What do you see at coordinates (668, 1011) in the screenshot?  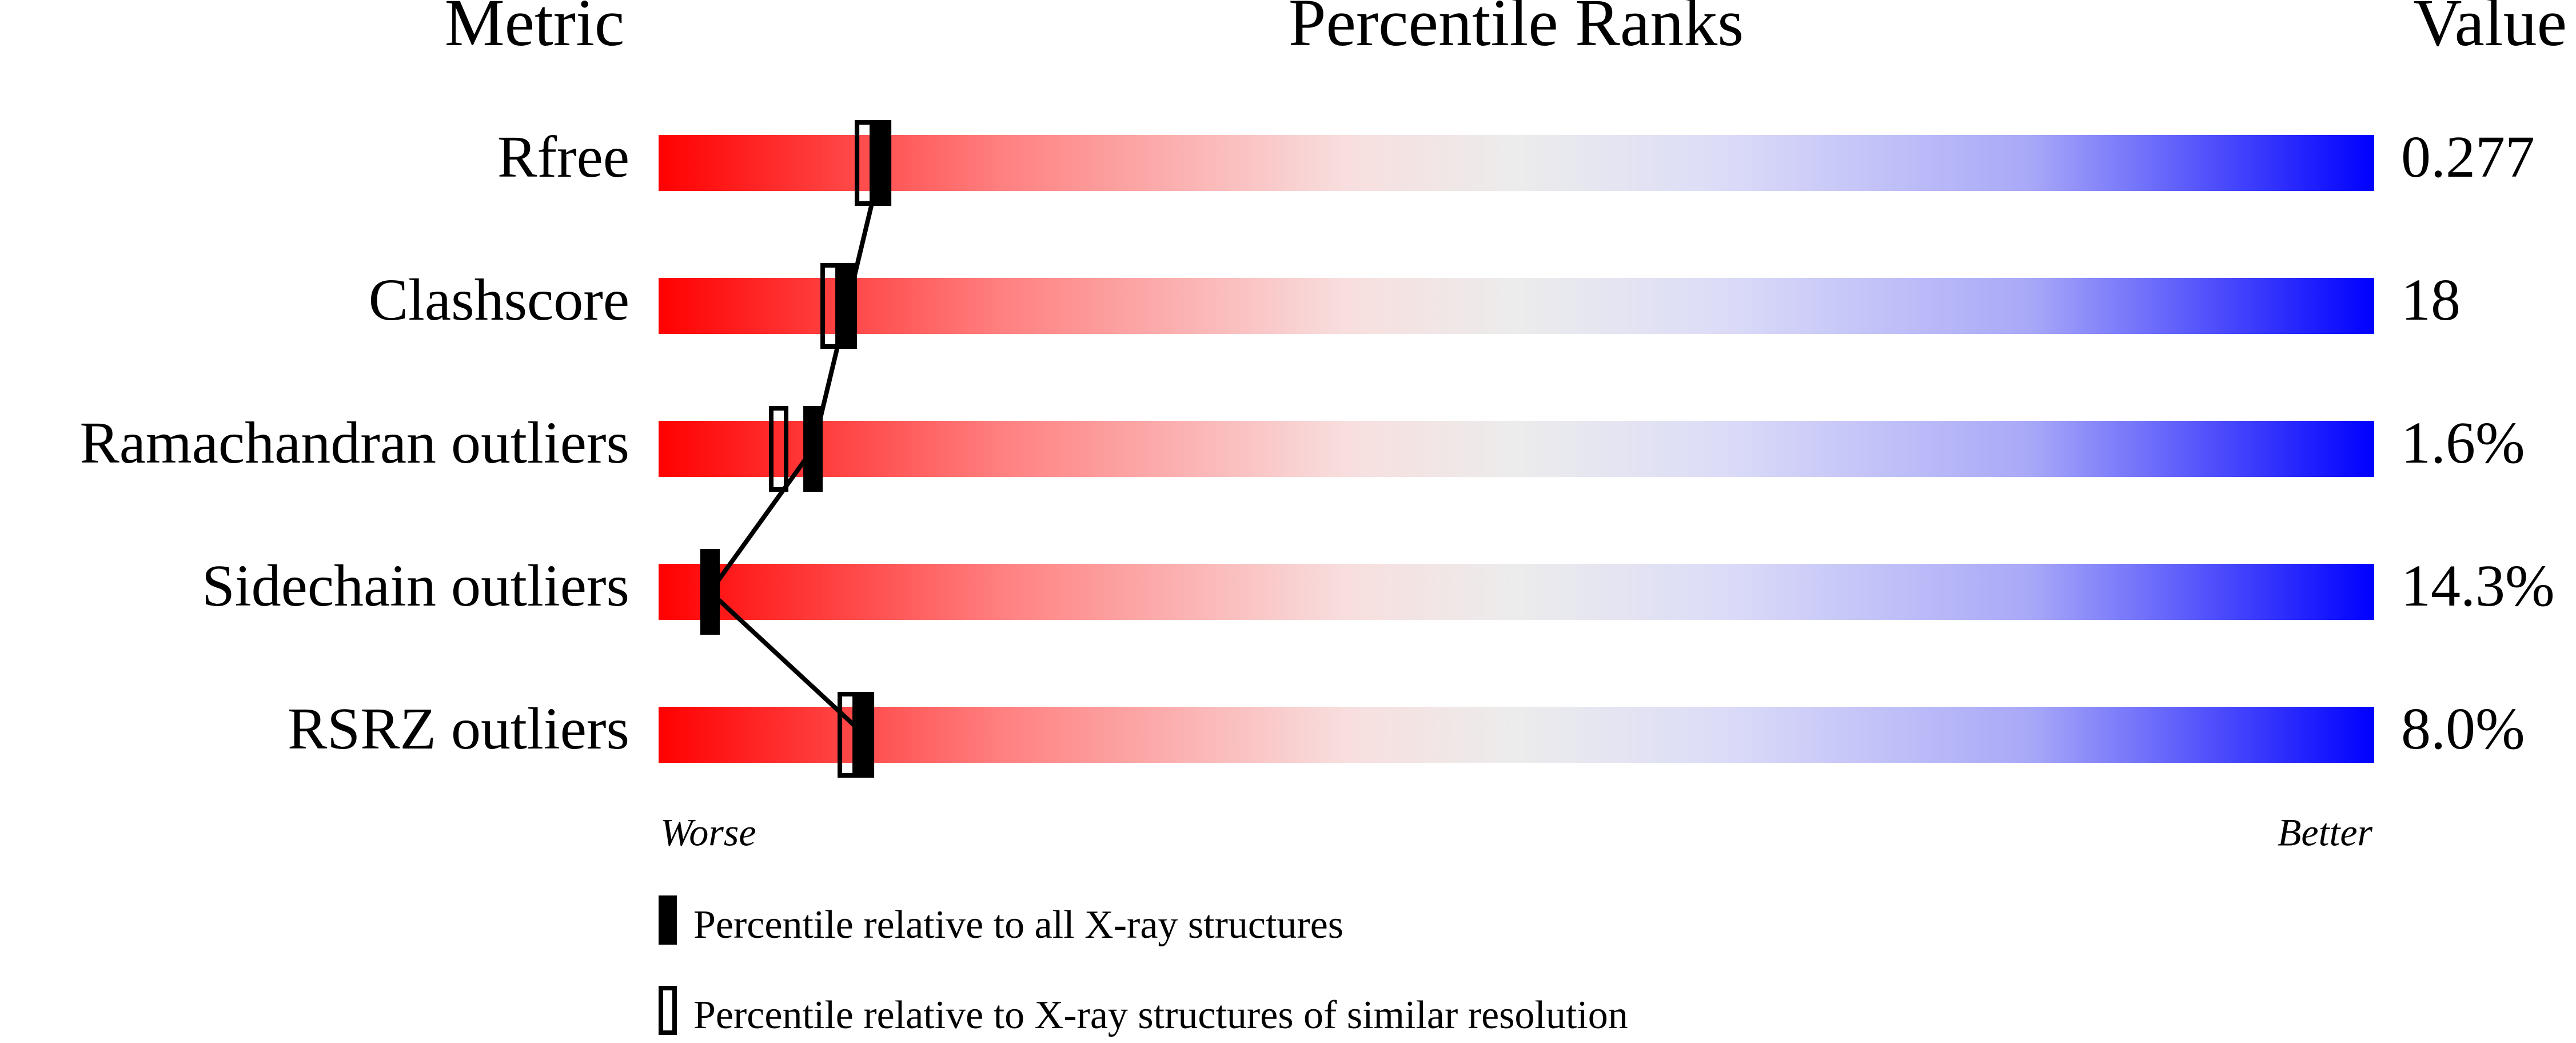 I see `legend-swatch-open` at bounding box center [668, 1011].